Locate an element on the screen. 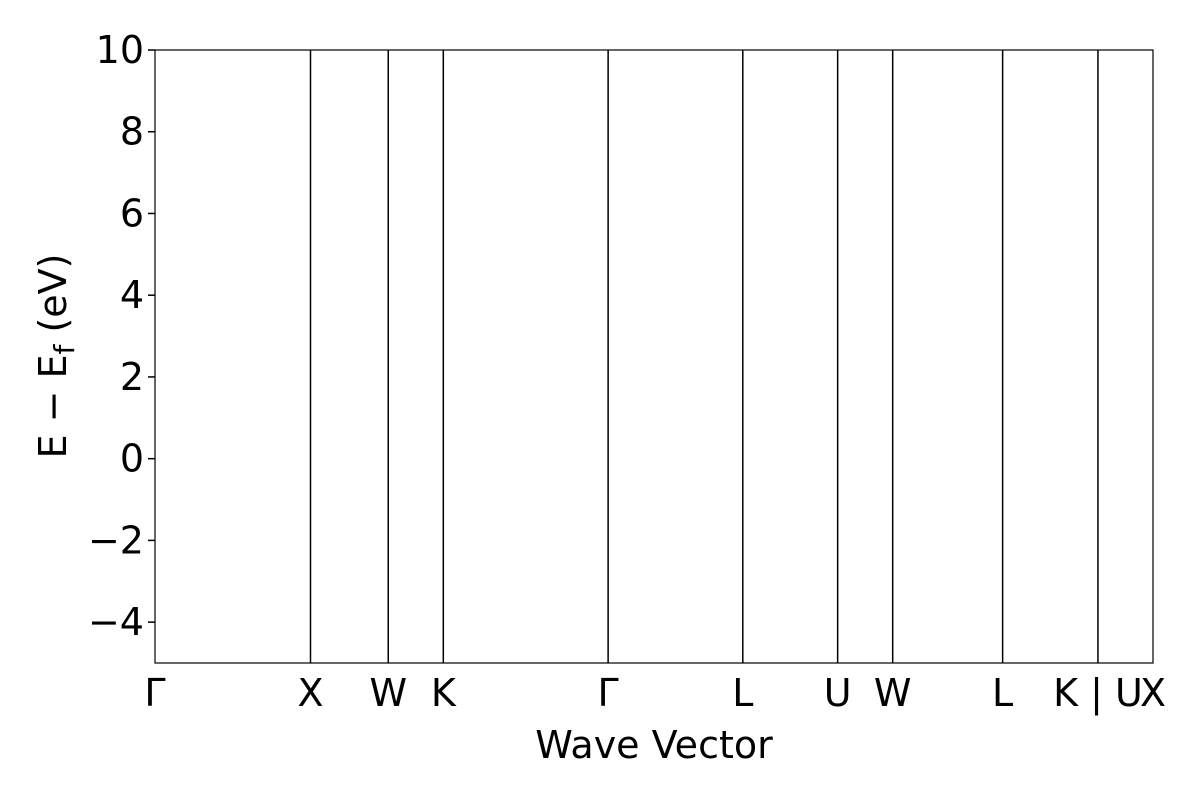 Image resolution: width=1200 pixels, height=800 pixels. x-tick-label-5: L is located at coordinates (742, 693).